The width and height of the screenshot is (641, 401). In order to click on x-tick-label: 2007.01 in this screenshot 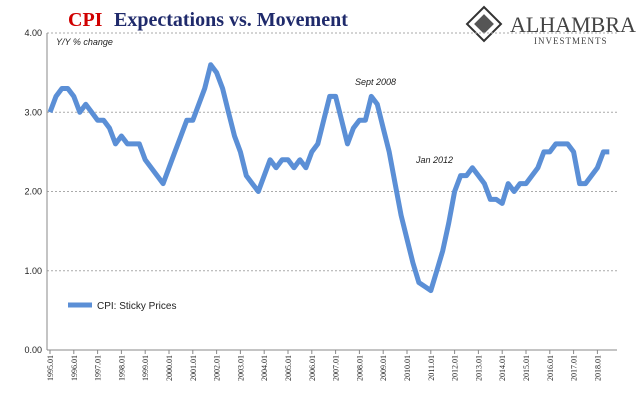, I will do `click(336, 368)`.